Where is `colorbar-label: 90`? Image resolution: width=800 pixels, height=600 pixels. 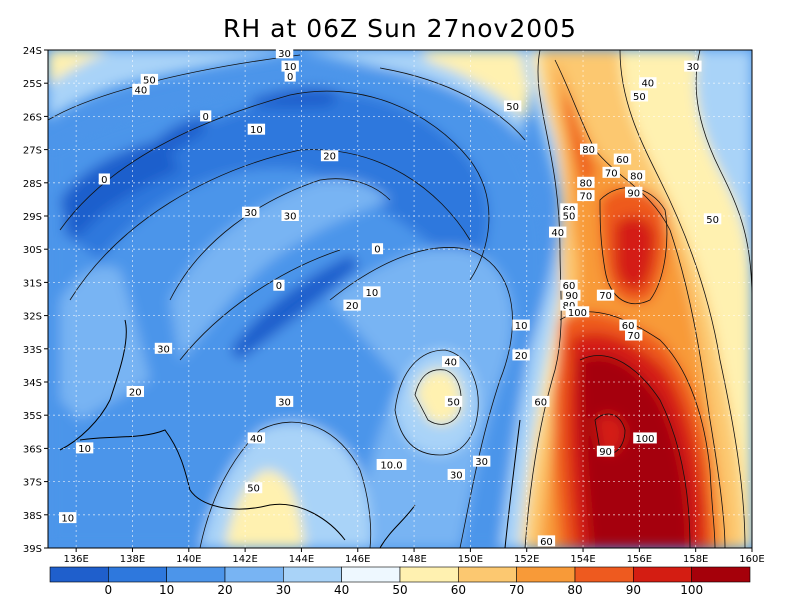
colorbar-label: 90 is located at coordinates (633, 590).